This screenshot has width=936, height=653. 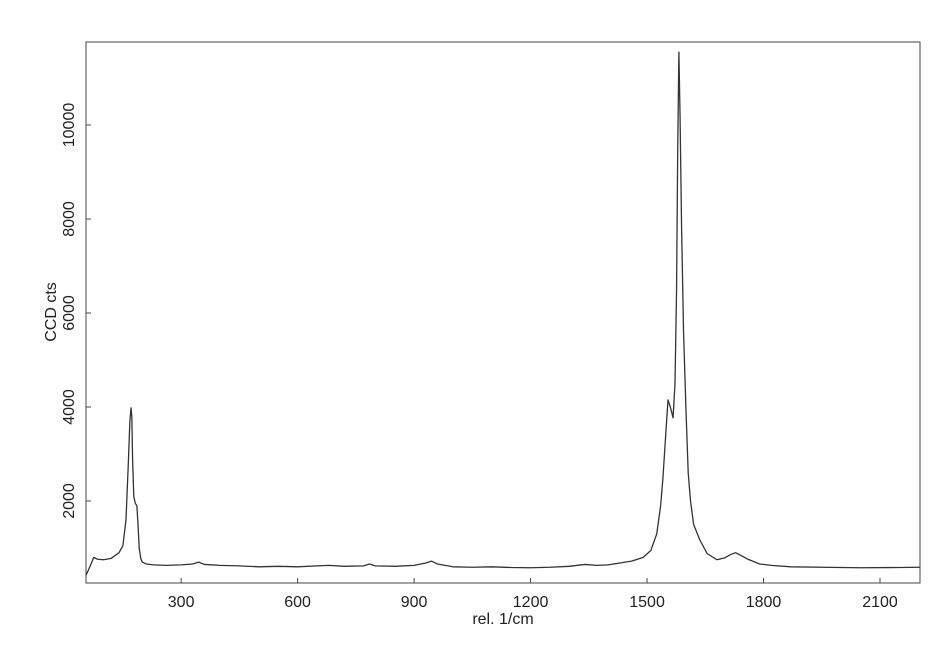 I want to click on x-tick-label: 1800, so click(x=764, y=602).